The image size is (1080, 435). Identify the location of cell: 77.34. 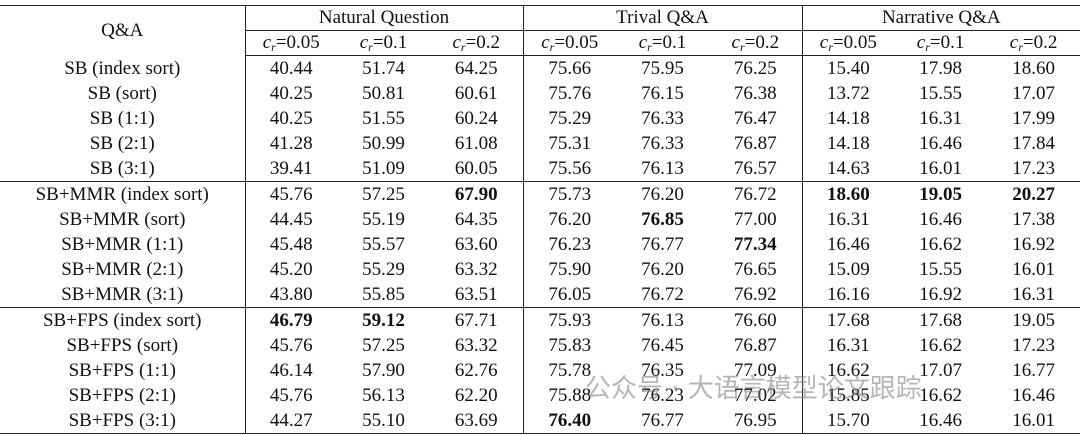
(756, 244).